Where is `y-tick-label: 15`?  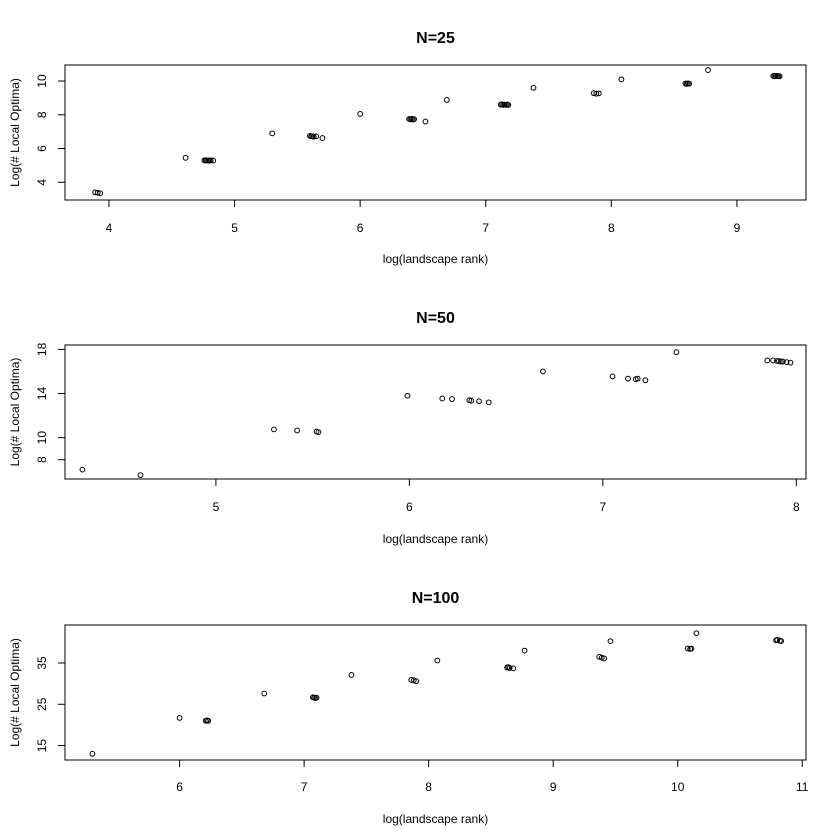
y-tick-label: 15 is located at coordinates (42, 746).